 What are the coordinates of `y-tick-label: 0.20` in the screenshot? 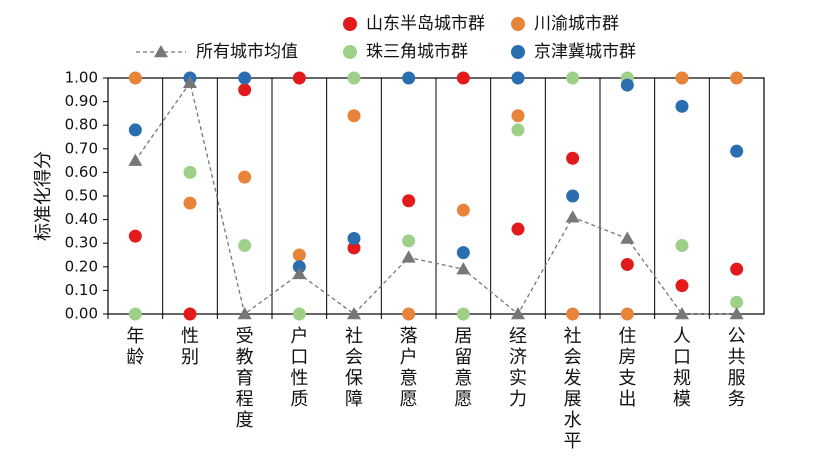 It's located at (81, 266).